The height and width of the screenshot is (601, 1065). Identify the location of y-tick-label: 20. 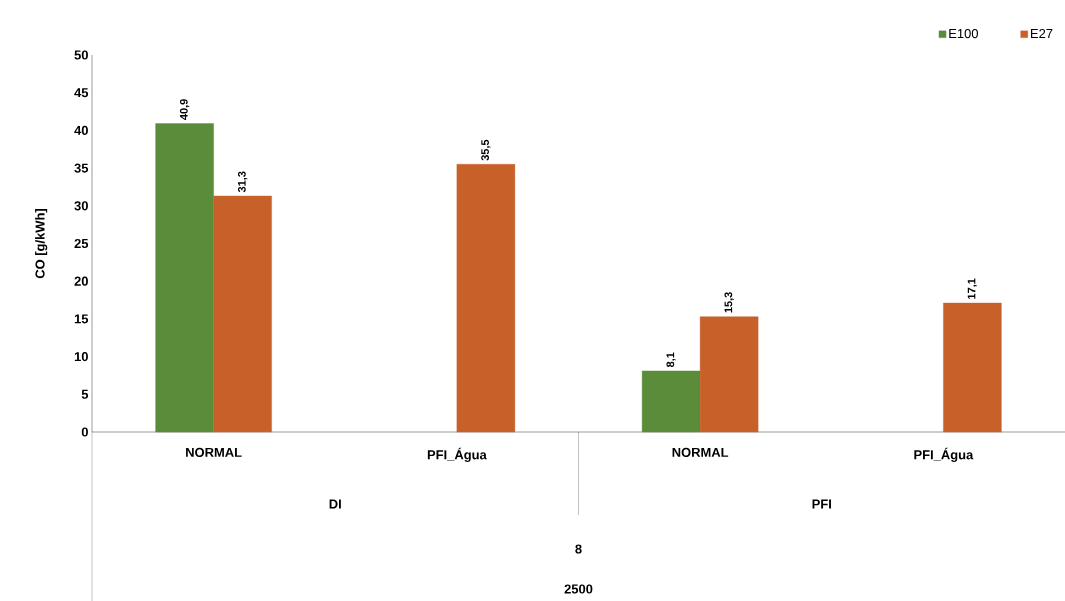
(81, 281).